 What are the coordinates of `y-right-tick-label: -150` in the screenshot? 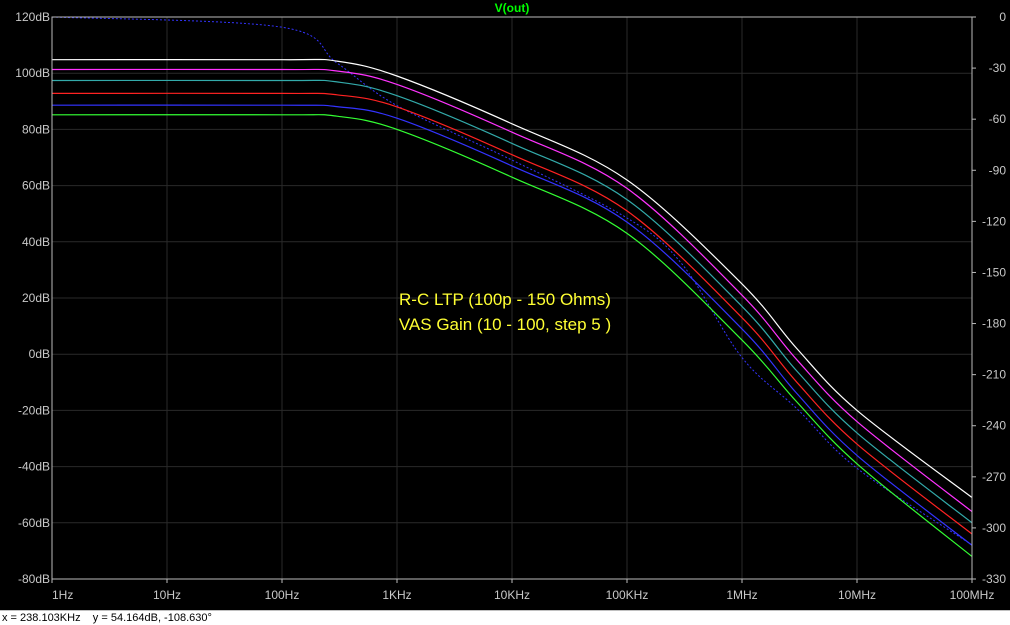 It's located at (994, 272).